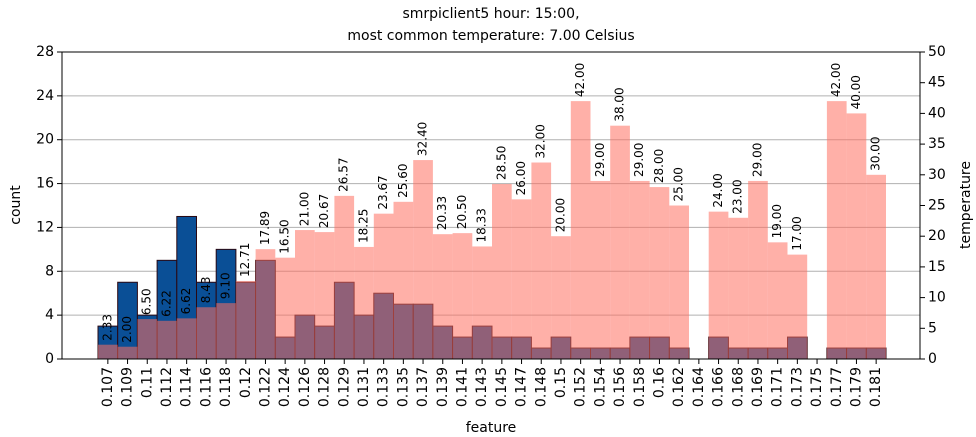 The width and height of the screenshot is (976, 437). I want to click on x-tick-label: 0.139, so click(443, 387).